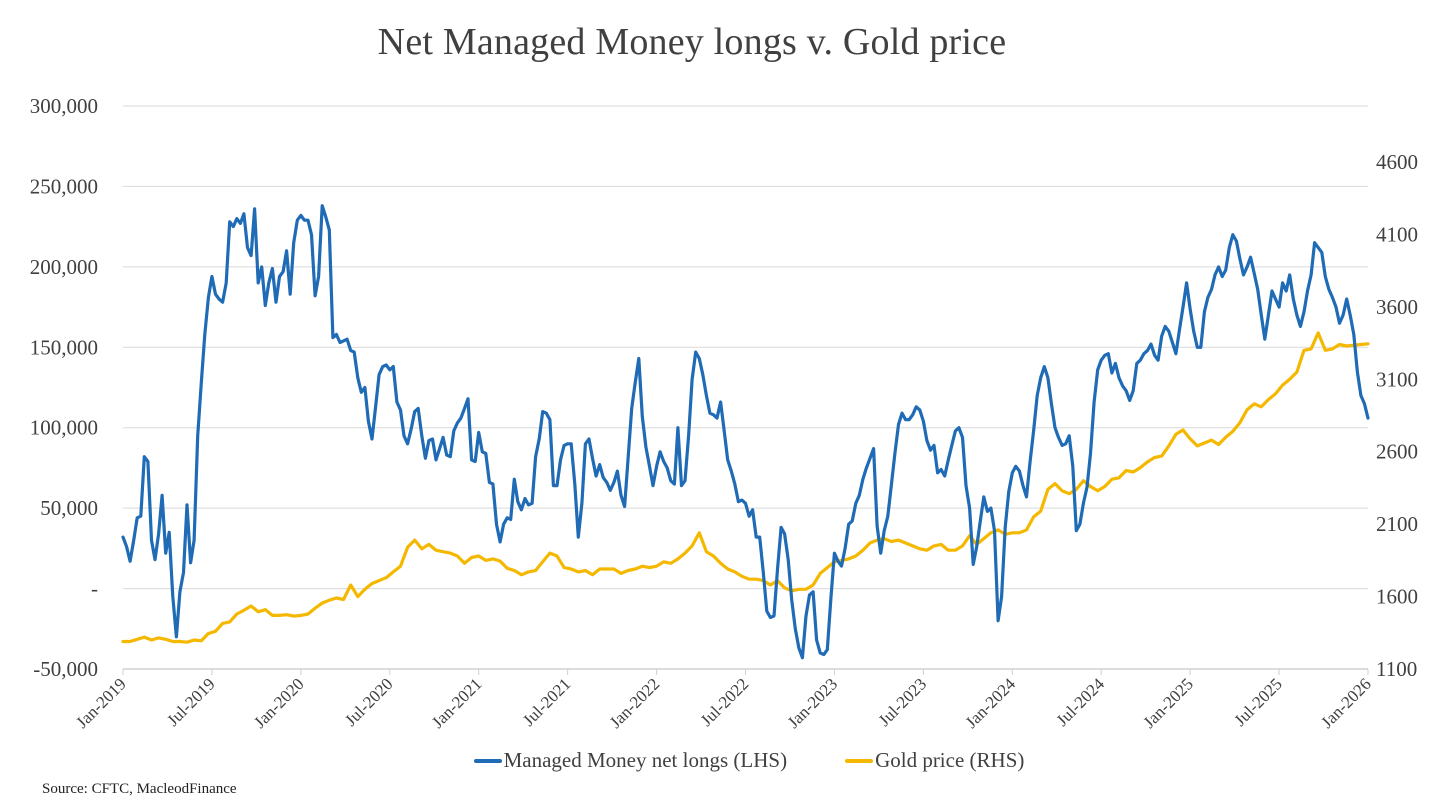 This screenshot has width=1456, height=811. I want to click on y-right-tick-label: 1100, so click(1396, 669).